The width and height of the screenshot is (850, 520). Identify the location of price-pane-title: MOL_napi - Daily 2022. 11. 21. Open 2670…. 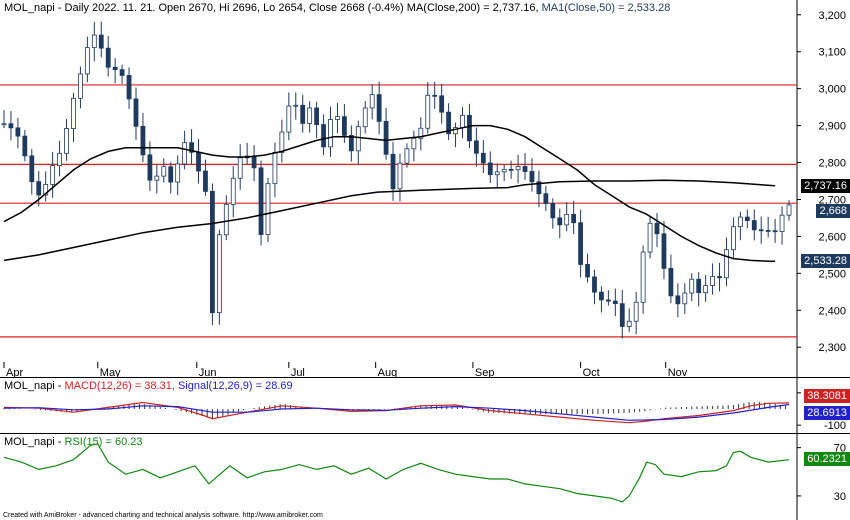
(337, 8).